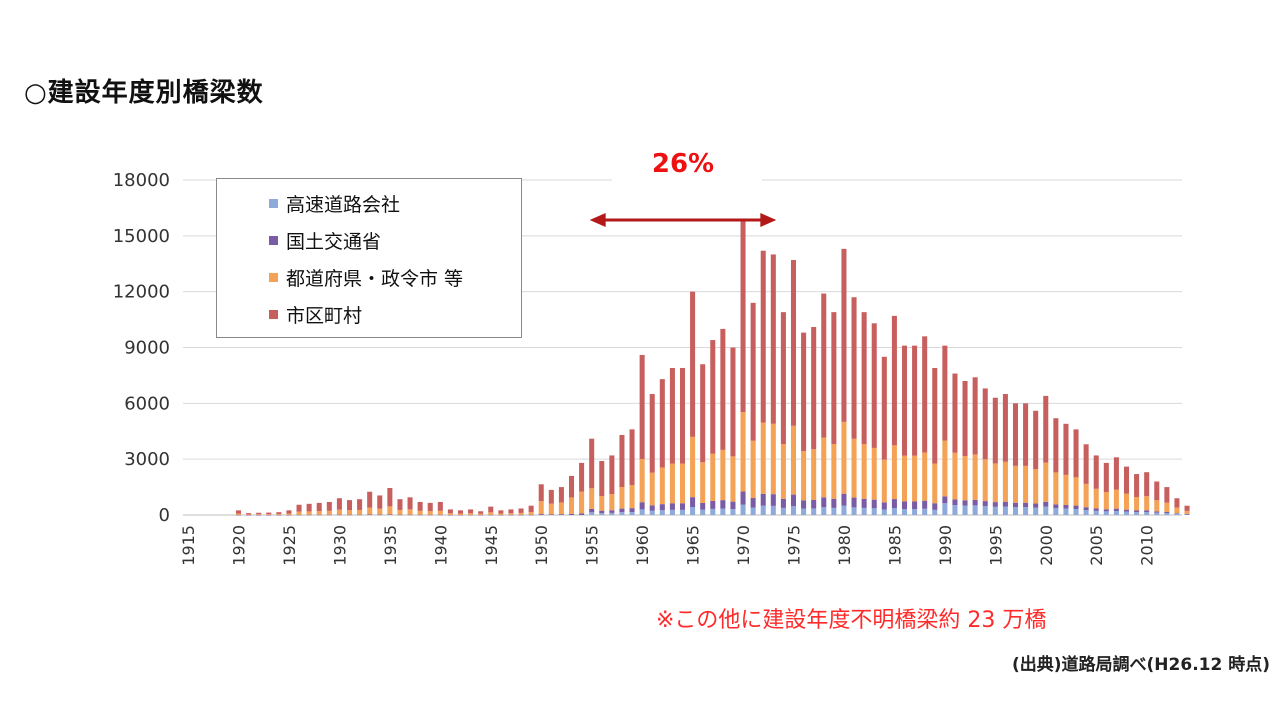  Describe the element at coordinates (273, 203) in the screenshot. I see `legend-swatch-expressway` at that location.